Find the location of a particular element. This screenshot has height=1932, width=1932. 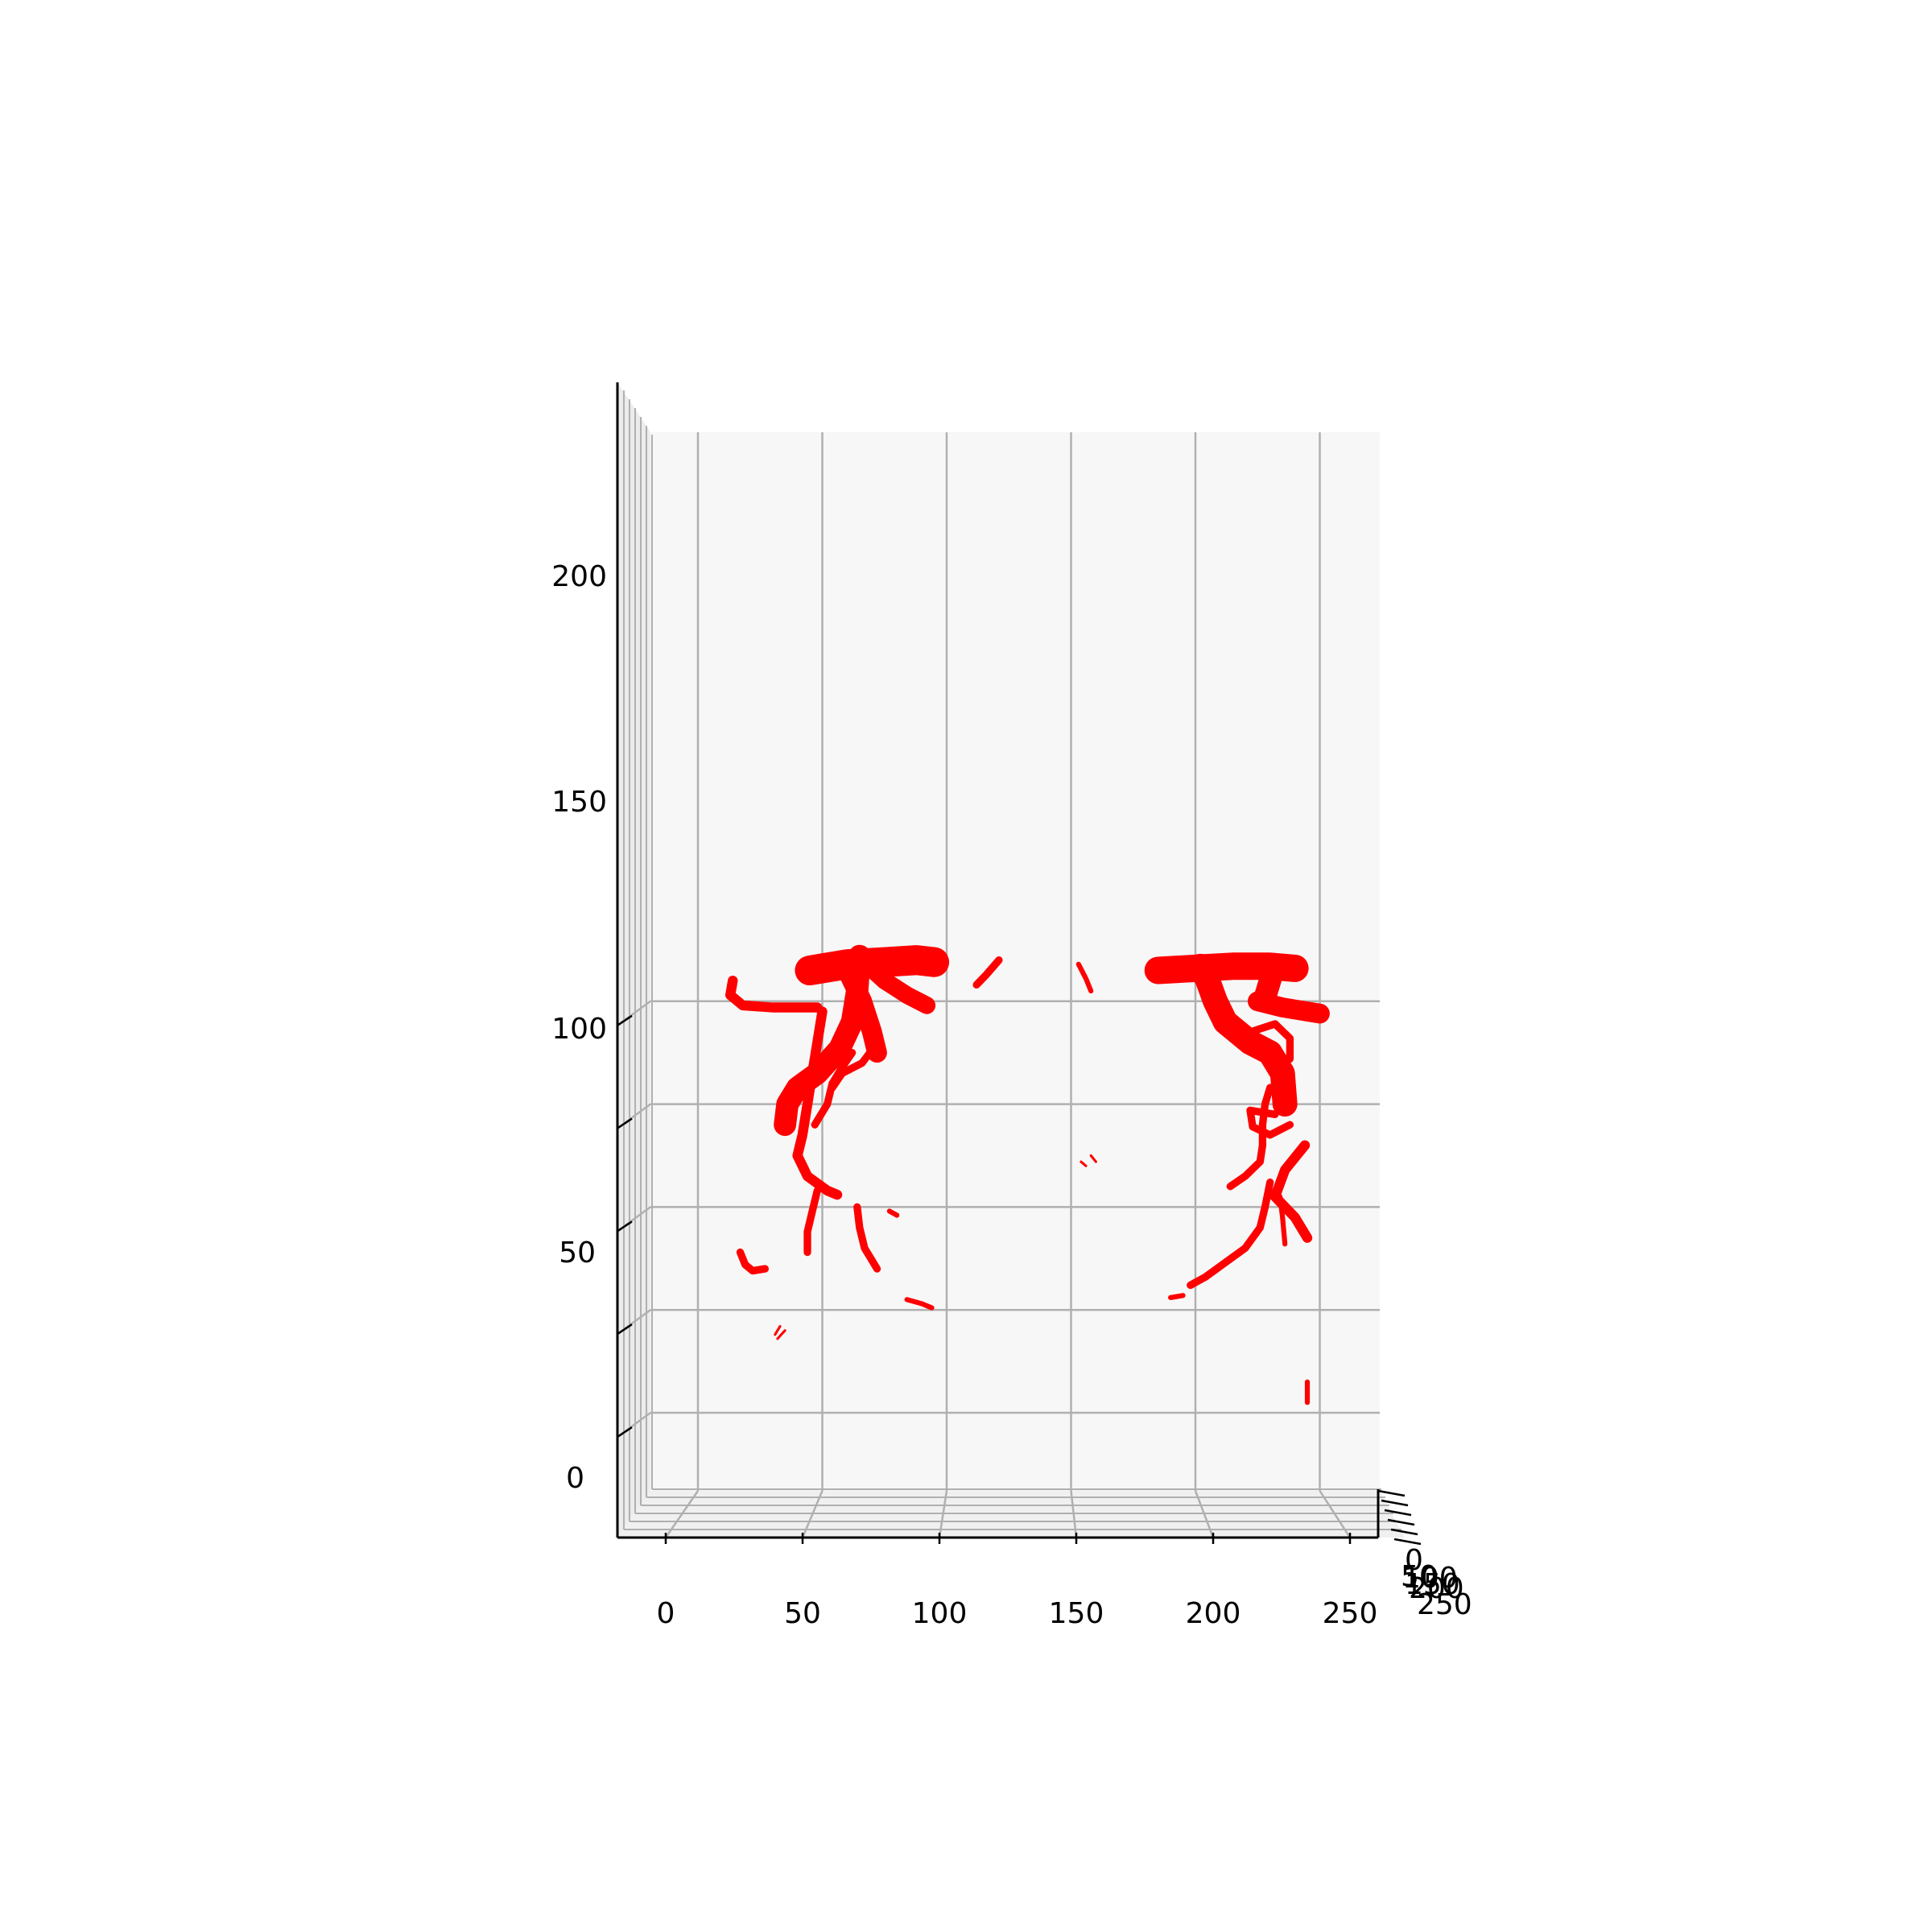

y-tick-label: 200 is located at coordinates (1436, 1588).